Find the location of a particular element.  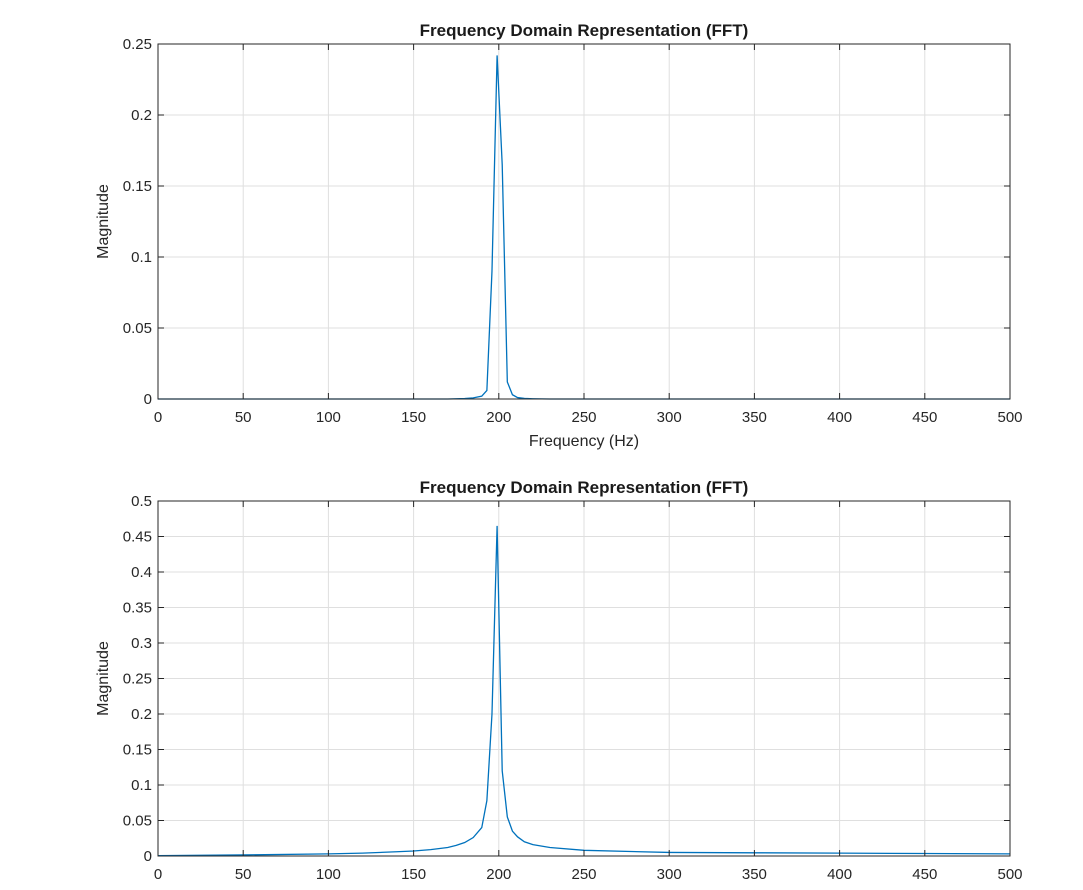

x-axis-label: Frequency (Hz) is located at coordinates (584, 441).